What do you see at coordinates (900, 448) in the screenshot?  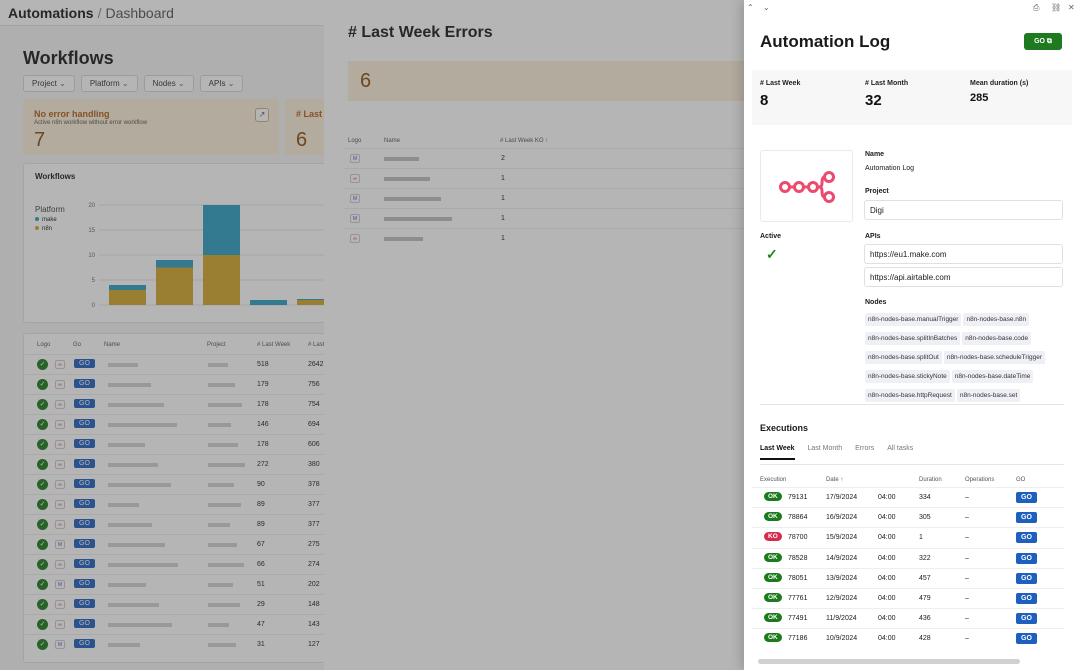 I see `tab-all-tasks: All tasks` at bounding box center [900, 448].